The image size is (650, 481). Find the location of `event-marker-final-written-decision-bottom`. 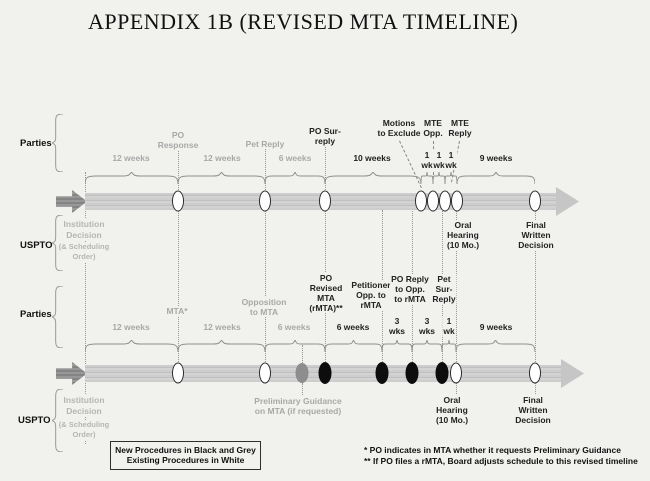

event-marker-final-written-decision-bottom is located at coordinates (535, 373).